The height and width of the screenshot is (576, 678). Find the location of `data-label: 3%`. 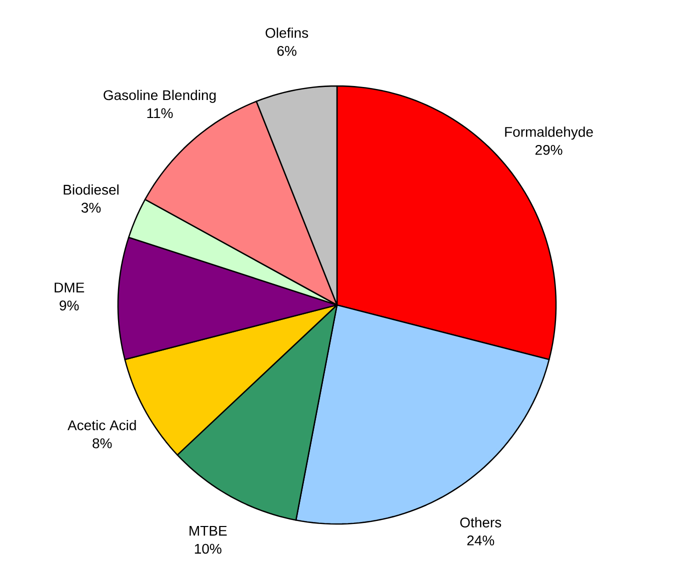

data-label: 3% is located at coordinates (91, 207).